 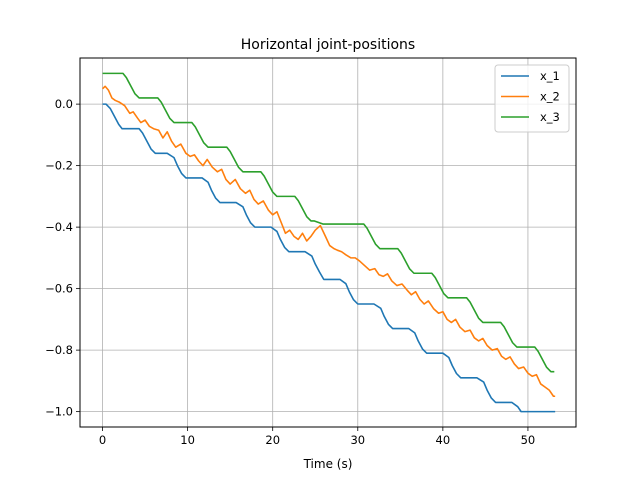 What do you see at coordinates (272, 440) in the screenshot?
I see `x-tick-label: 20` at bounding box center [272, 440].